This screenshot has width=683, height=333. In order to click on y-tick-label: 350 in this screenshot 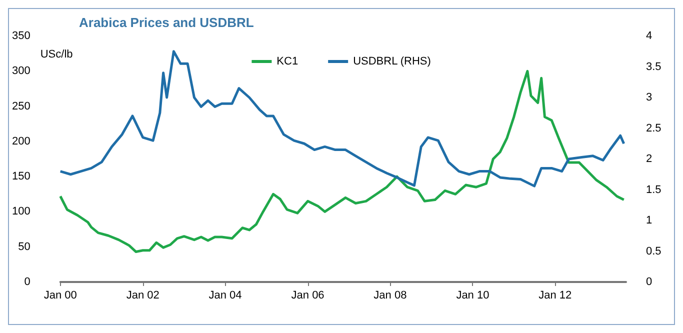, I will do `click(21, 36)`.